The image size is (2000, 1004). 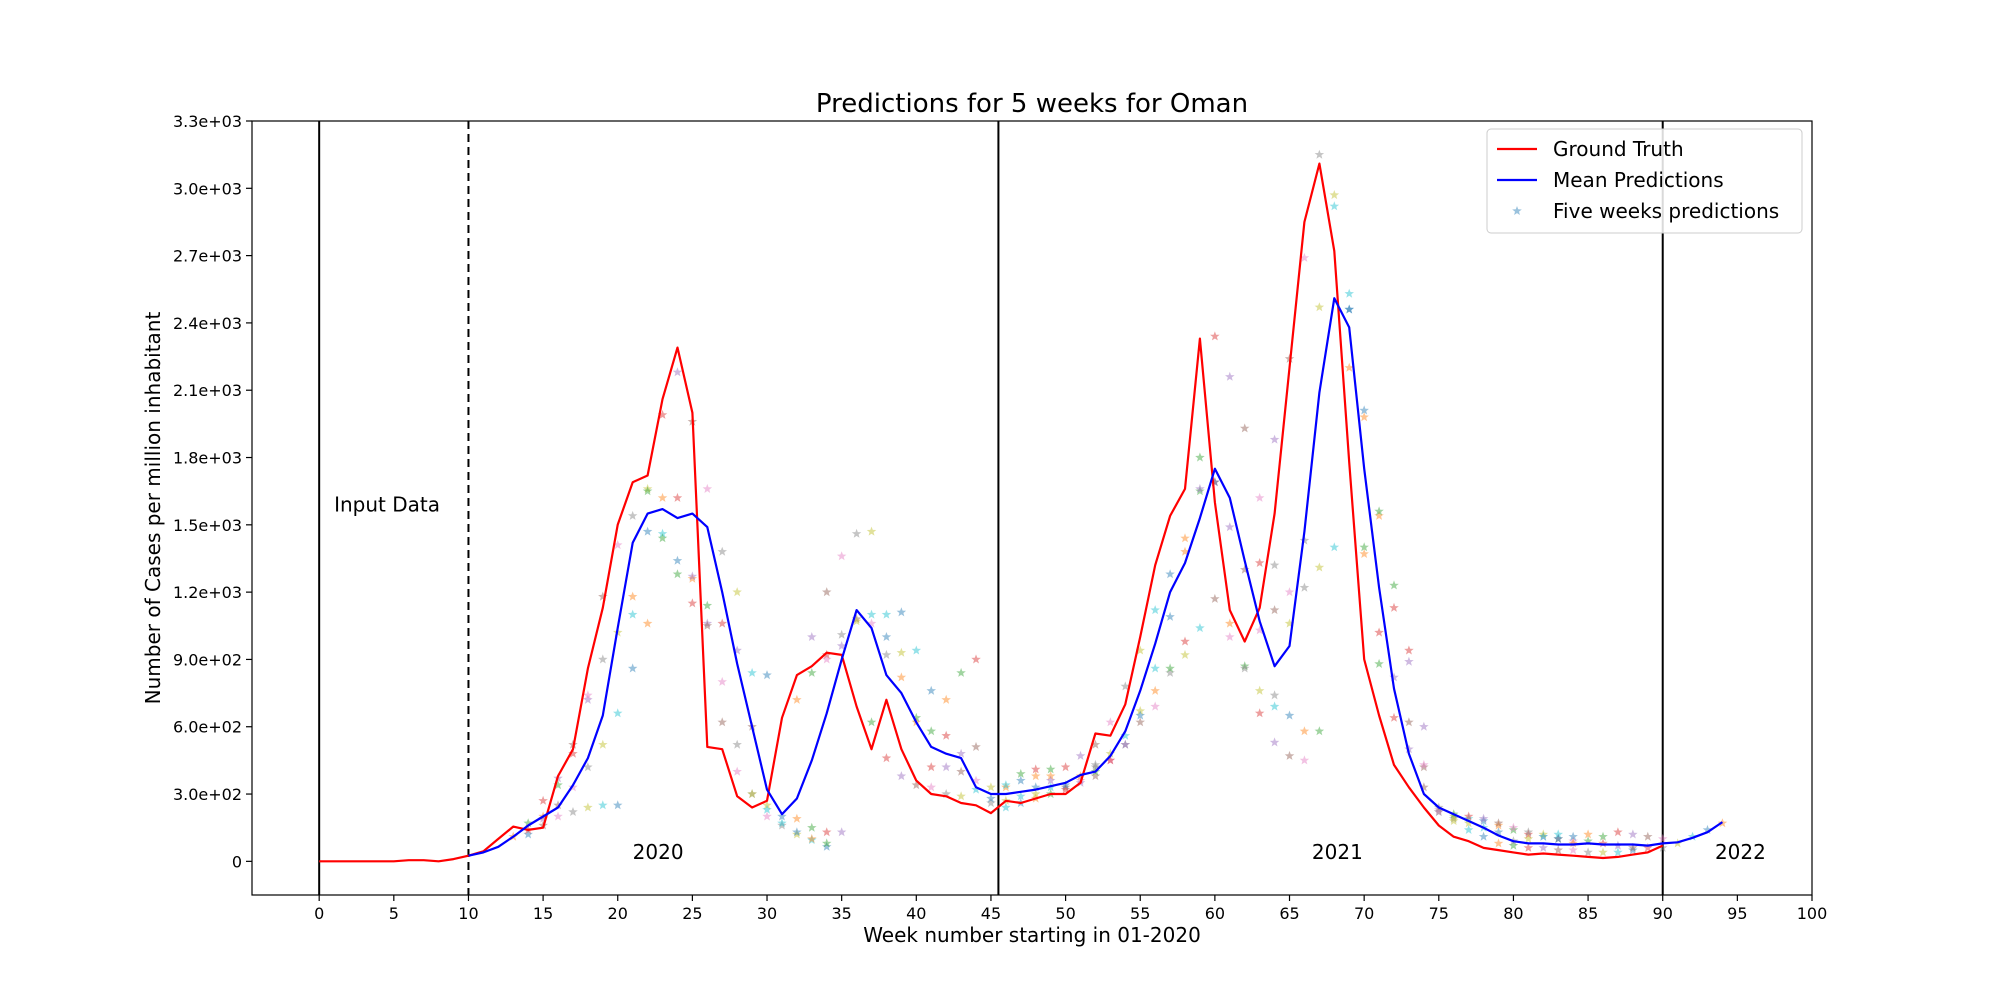 What do you see at coordinates (207, 525) in the screenshot?
I see `y-tick-label: 1.5e+03` at bounding box center [207, 525].